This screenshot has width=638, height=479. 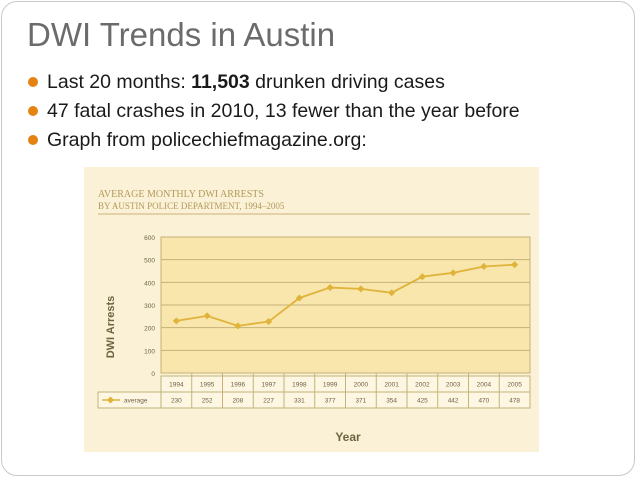 I want to click on data-label: 227, so click(x=268, y=401).